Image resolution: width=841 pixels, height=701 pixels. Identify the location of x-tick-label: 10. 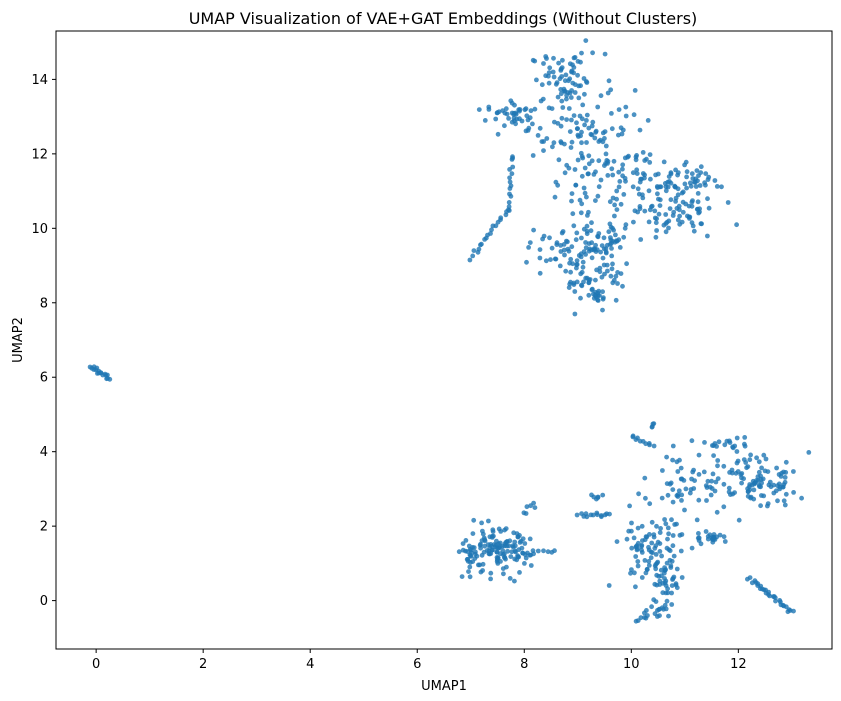
(631, 664).